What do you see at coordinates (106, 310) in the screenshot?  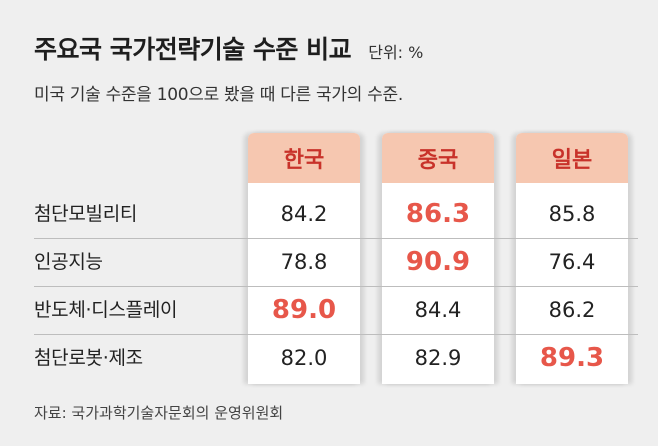 I see `row-label: 반도체·디스플레이` at bounding box center [106, 310].